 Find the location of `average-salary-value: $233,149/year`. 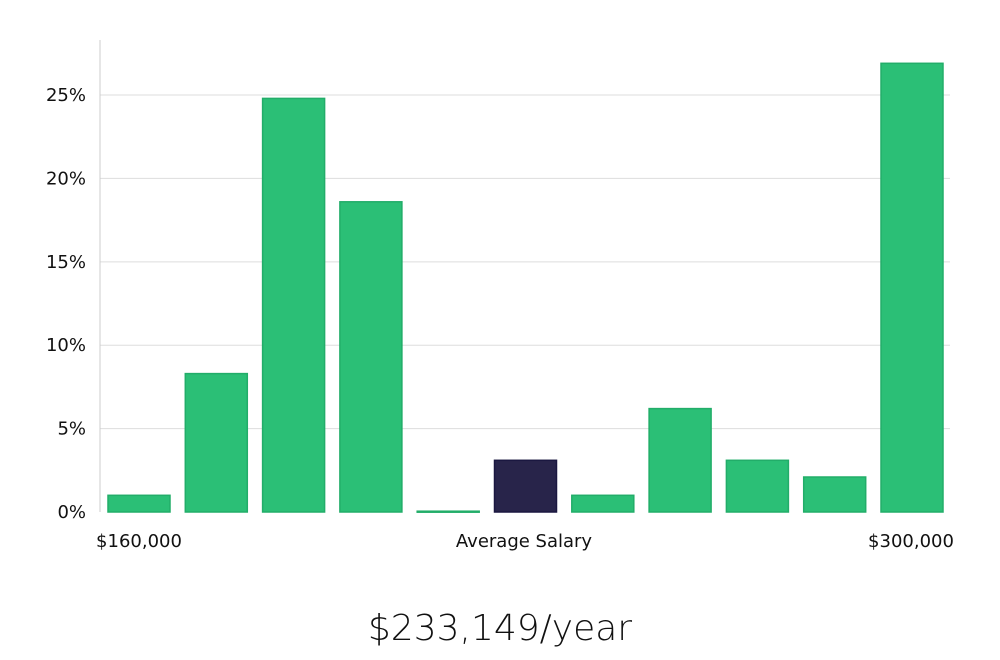

average-salary-value: $233,149/year is located at coordinates (500, 628).